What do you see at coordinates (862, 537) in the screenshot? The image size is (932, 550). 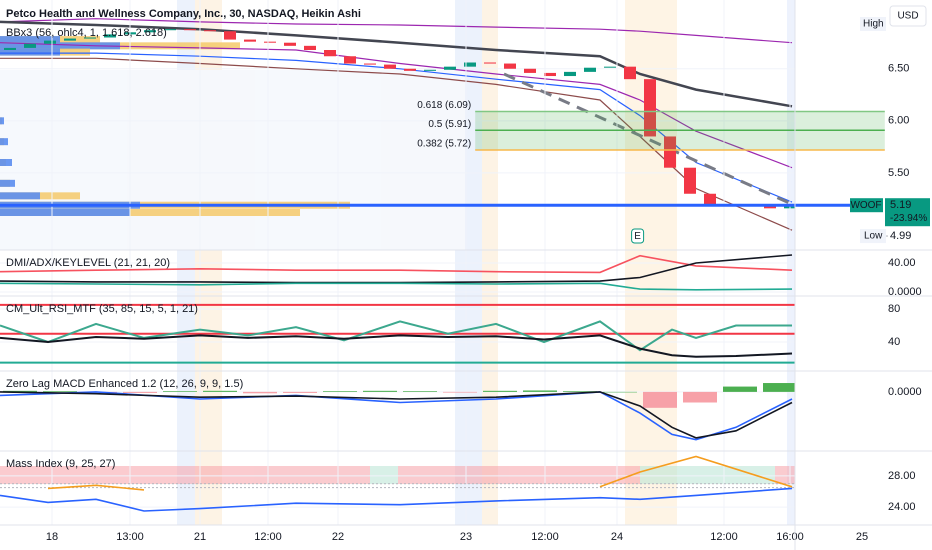 I see `x-tick-label: 25` at bounding box center [862, 537].